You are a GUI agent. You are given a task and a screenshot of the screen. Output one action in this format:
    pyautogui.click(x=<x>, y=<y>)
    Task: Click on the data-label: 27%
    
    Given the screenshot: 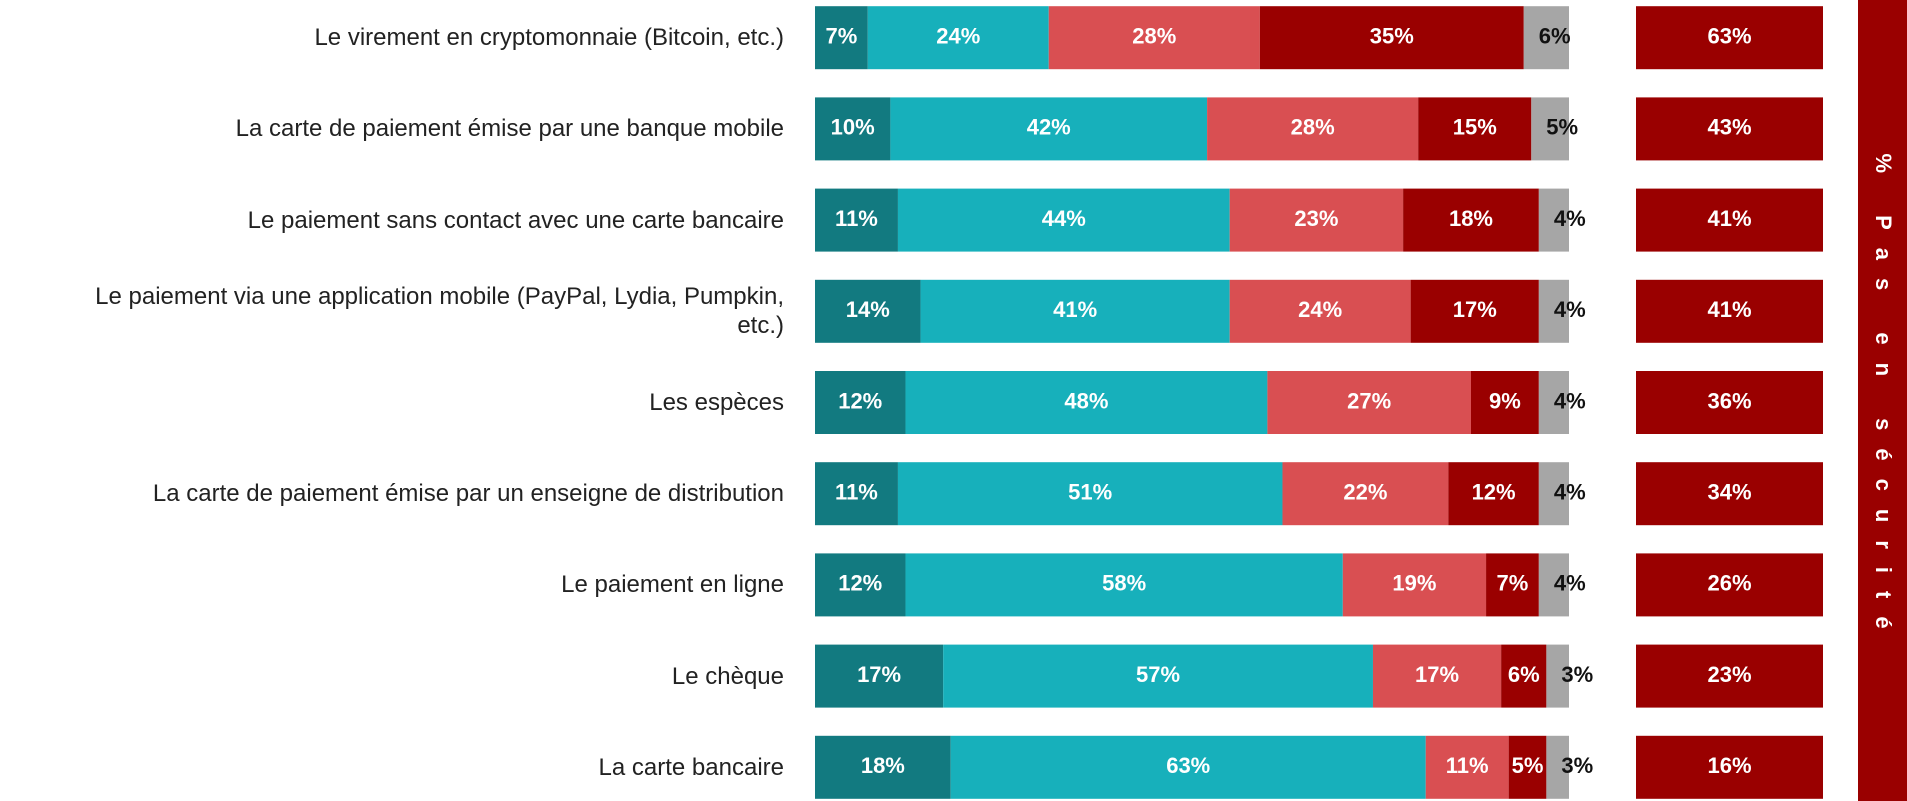 What is the action you would take?
    pyautogui.click(x=1369, y=400)
    